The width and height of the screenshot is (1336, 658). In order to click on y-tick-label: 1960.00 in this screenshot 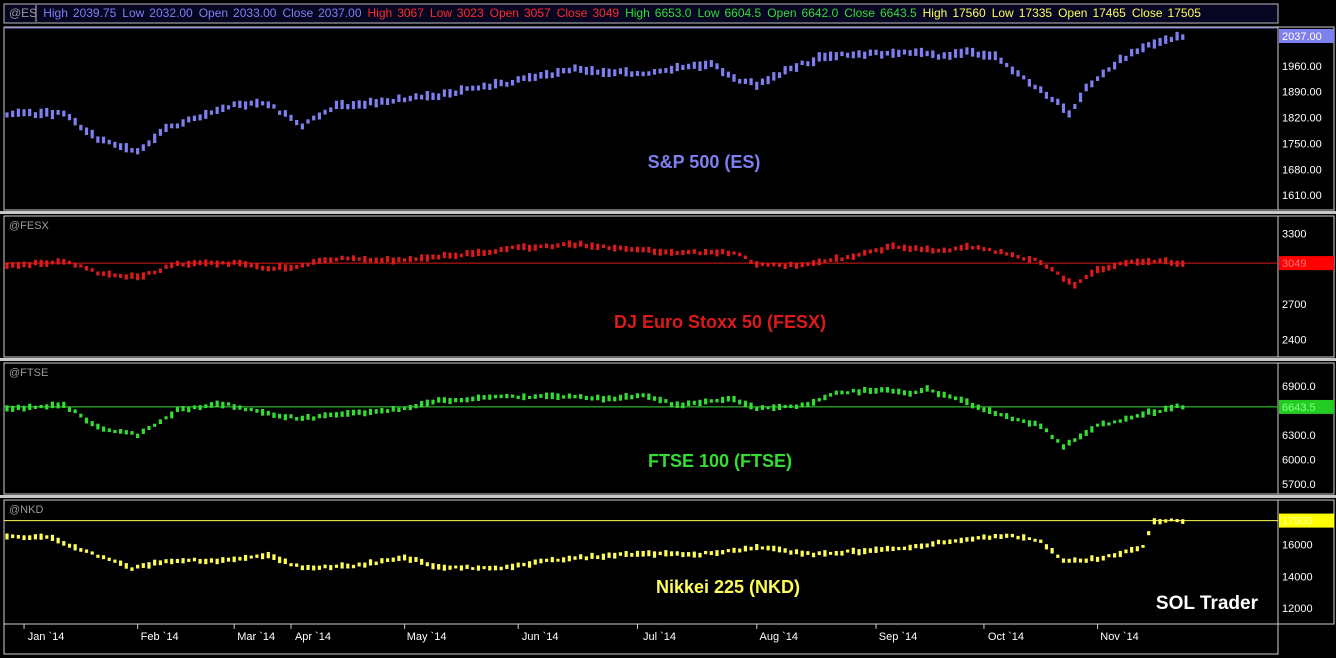, I will do `click(1302, 67)`.